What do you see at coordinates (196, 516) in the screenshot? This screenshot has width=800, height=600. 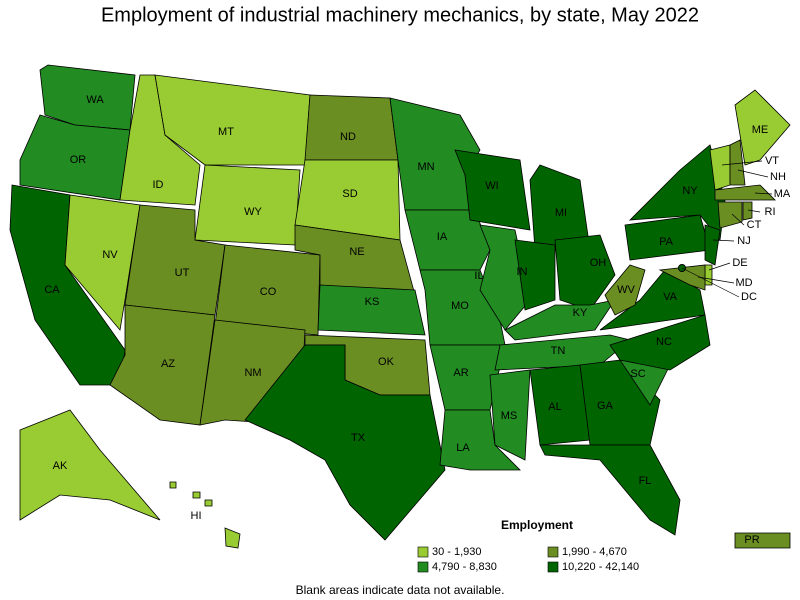 I see `state-label: HI` at bounding box center [196, 516].